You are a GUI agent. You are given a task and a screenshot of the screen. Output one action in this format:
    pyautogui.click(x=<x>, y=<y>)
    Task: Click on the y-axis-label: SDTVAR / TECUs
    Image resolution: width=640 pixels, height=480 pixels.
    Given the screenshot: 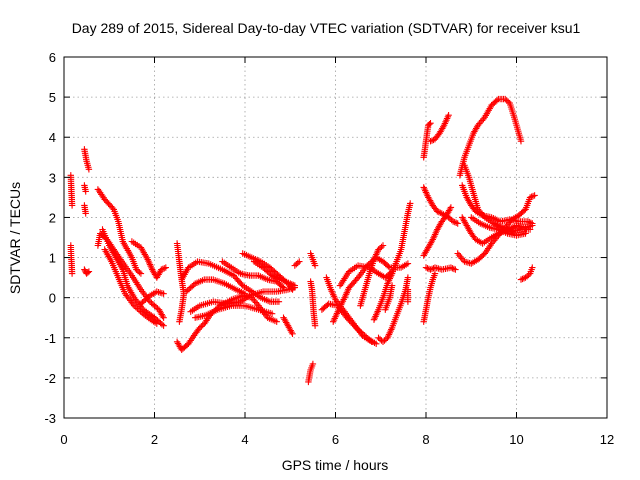 What is the action you would take?
    pyautogui.click(x=15, y=238)
    